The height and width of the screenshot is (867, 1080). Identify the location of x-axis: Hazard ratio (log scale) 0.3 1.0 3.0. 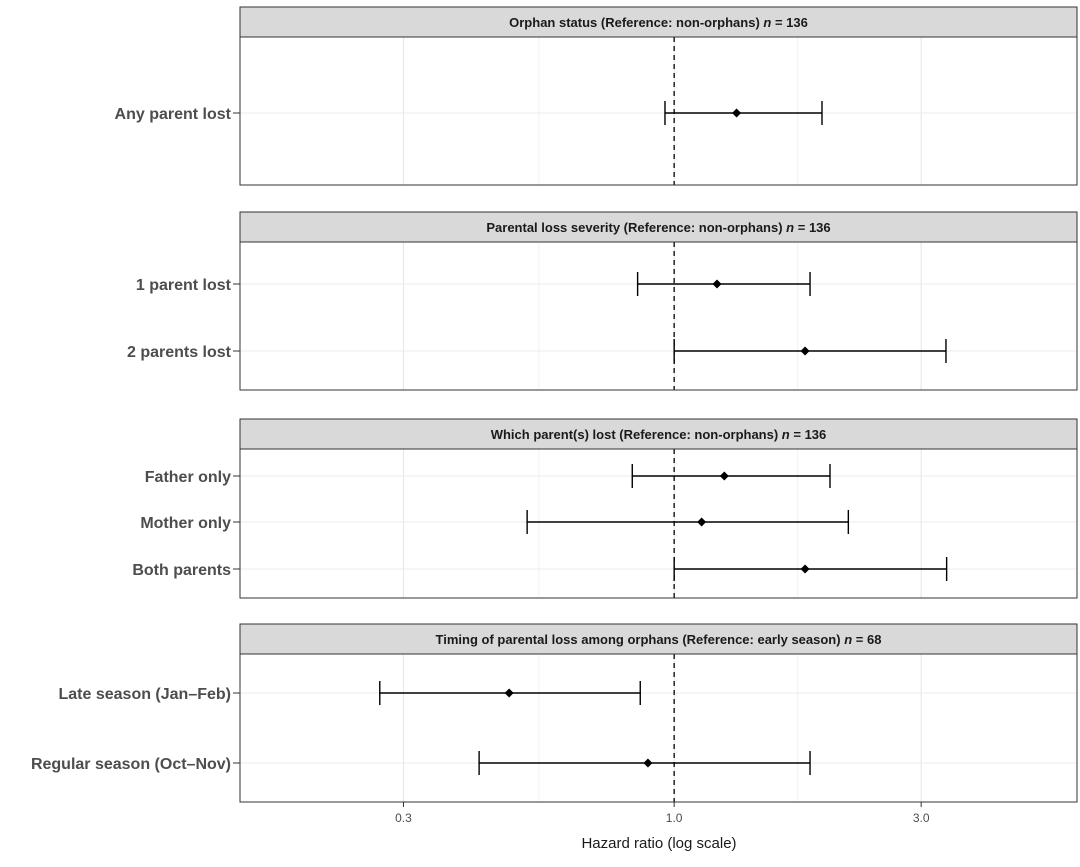
(662, 827).